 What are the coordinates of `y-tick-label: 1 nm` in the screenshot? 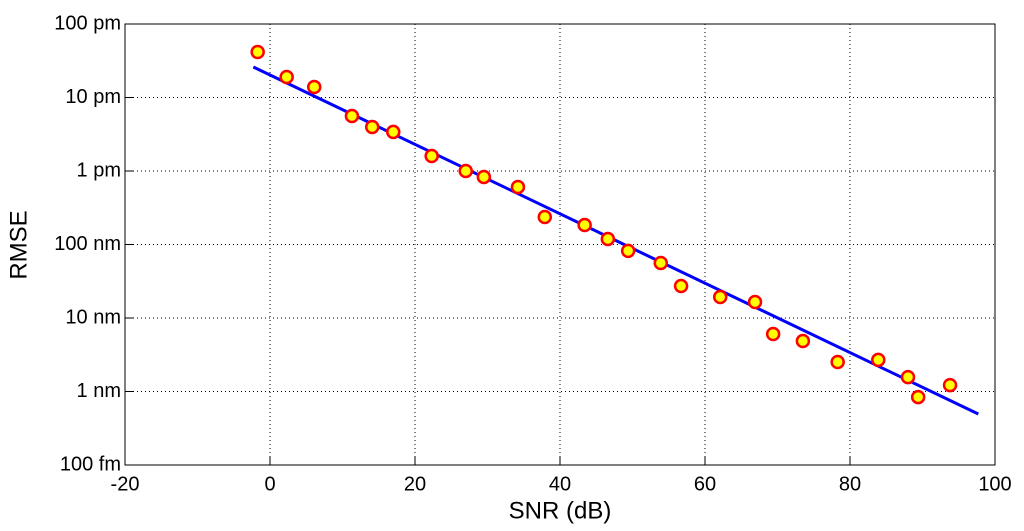 It's located at (99, 391).